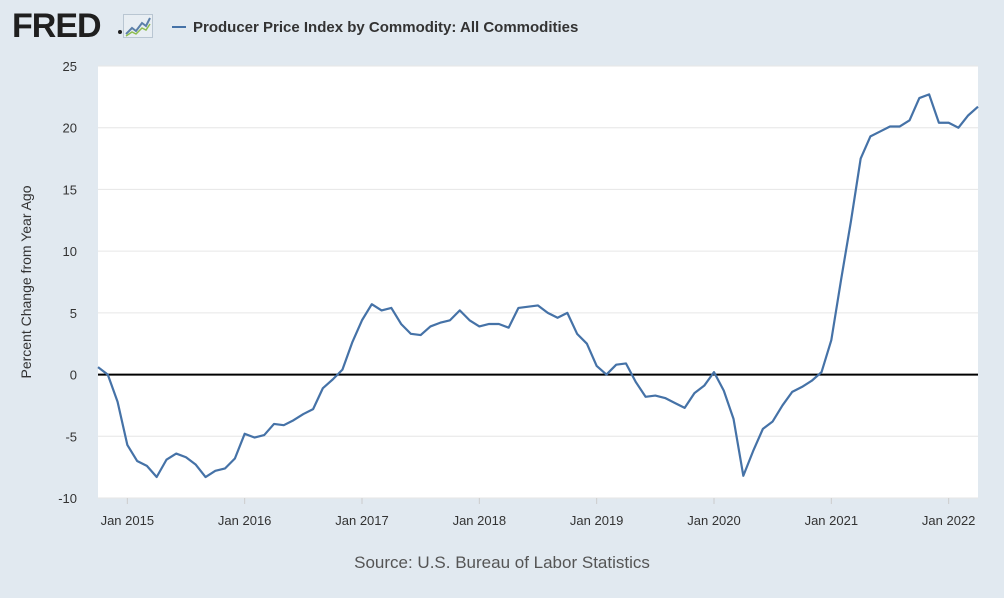 The image size is (1004, 598). Describe the element at coordinates (73, 375) in the screenshot. I see `y-tick-label: 0` at that location.